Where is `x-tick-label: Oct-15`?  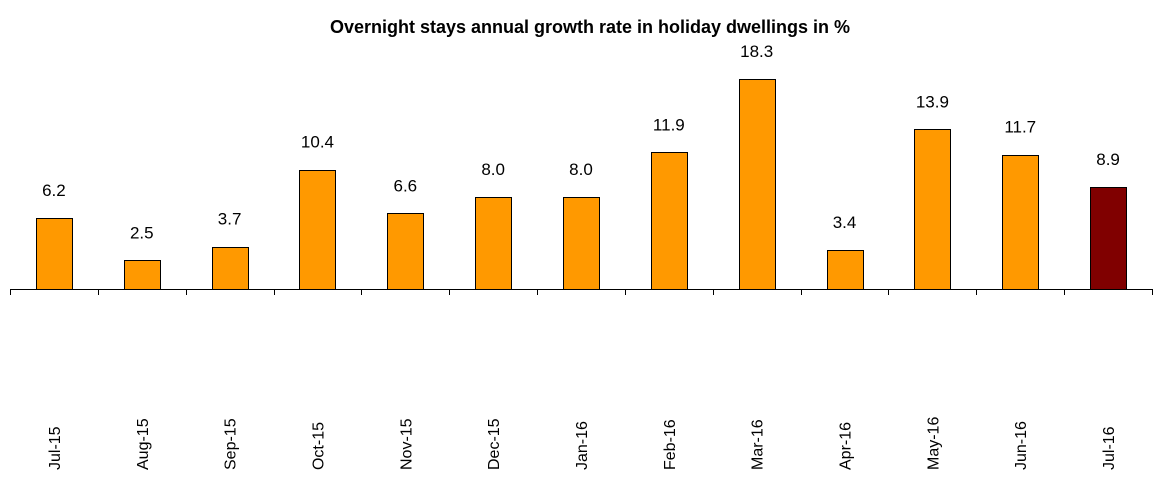 x-tick-label: Oct-15 is located at coordinates (318, 446).